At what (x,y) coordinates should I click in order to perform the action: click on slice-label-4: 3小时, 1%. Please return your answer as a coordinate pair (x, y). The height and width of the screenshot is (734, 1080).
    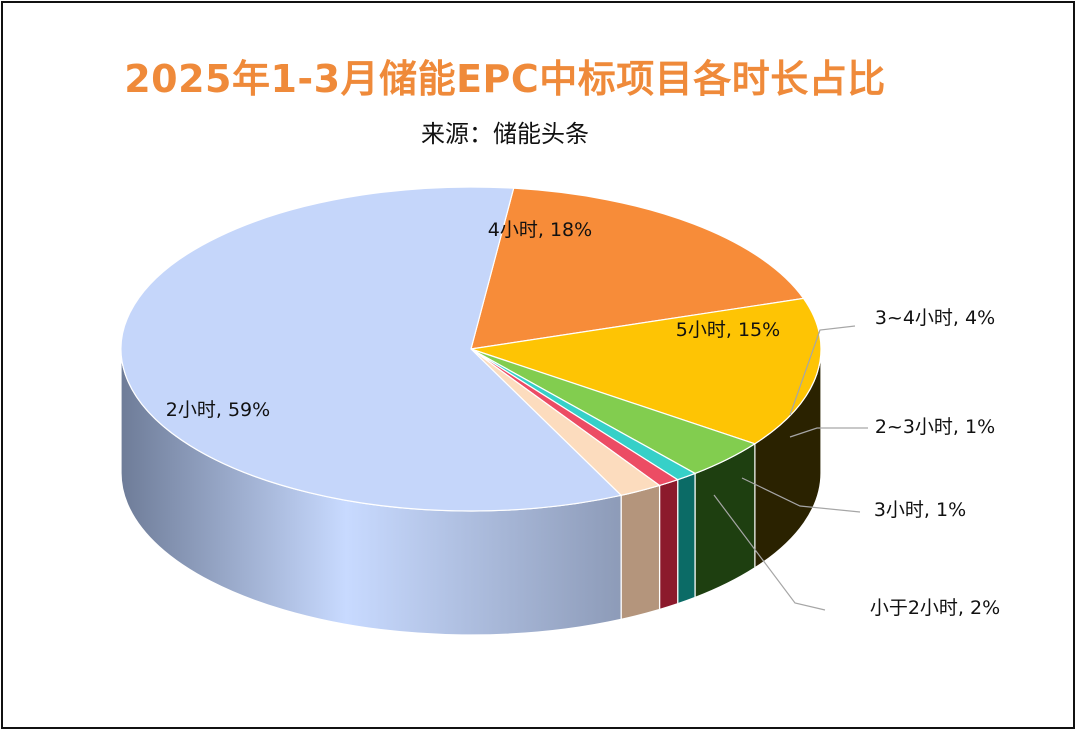
    Looking at the image, I should click on (920, 510).